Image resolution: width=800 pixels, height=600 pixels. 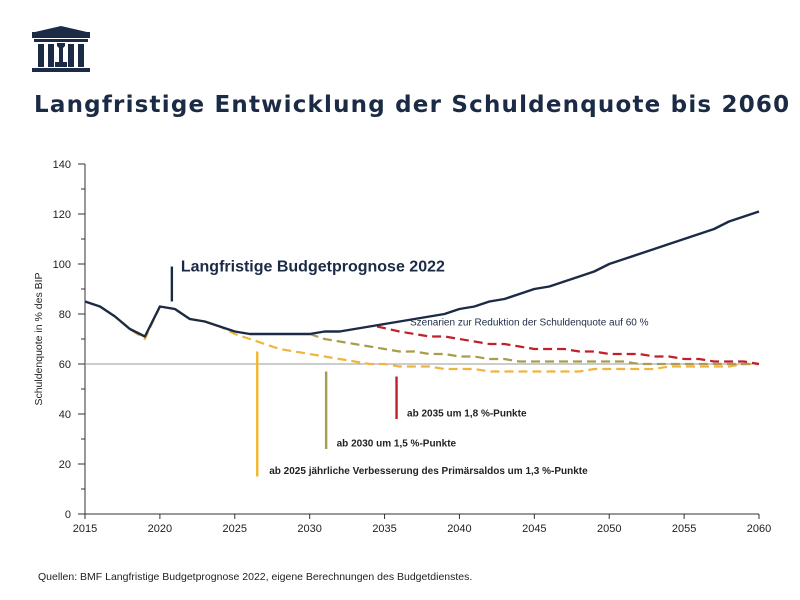 I want to click on x-tick-label: 2055, so click(x=684, y=529).